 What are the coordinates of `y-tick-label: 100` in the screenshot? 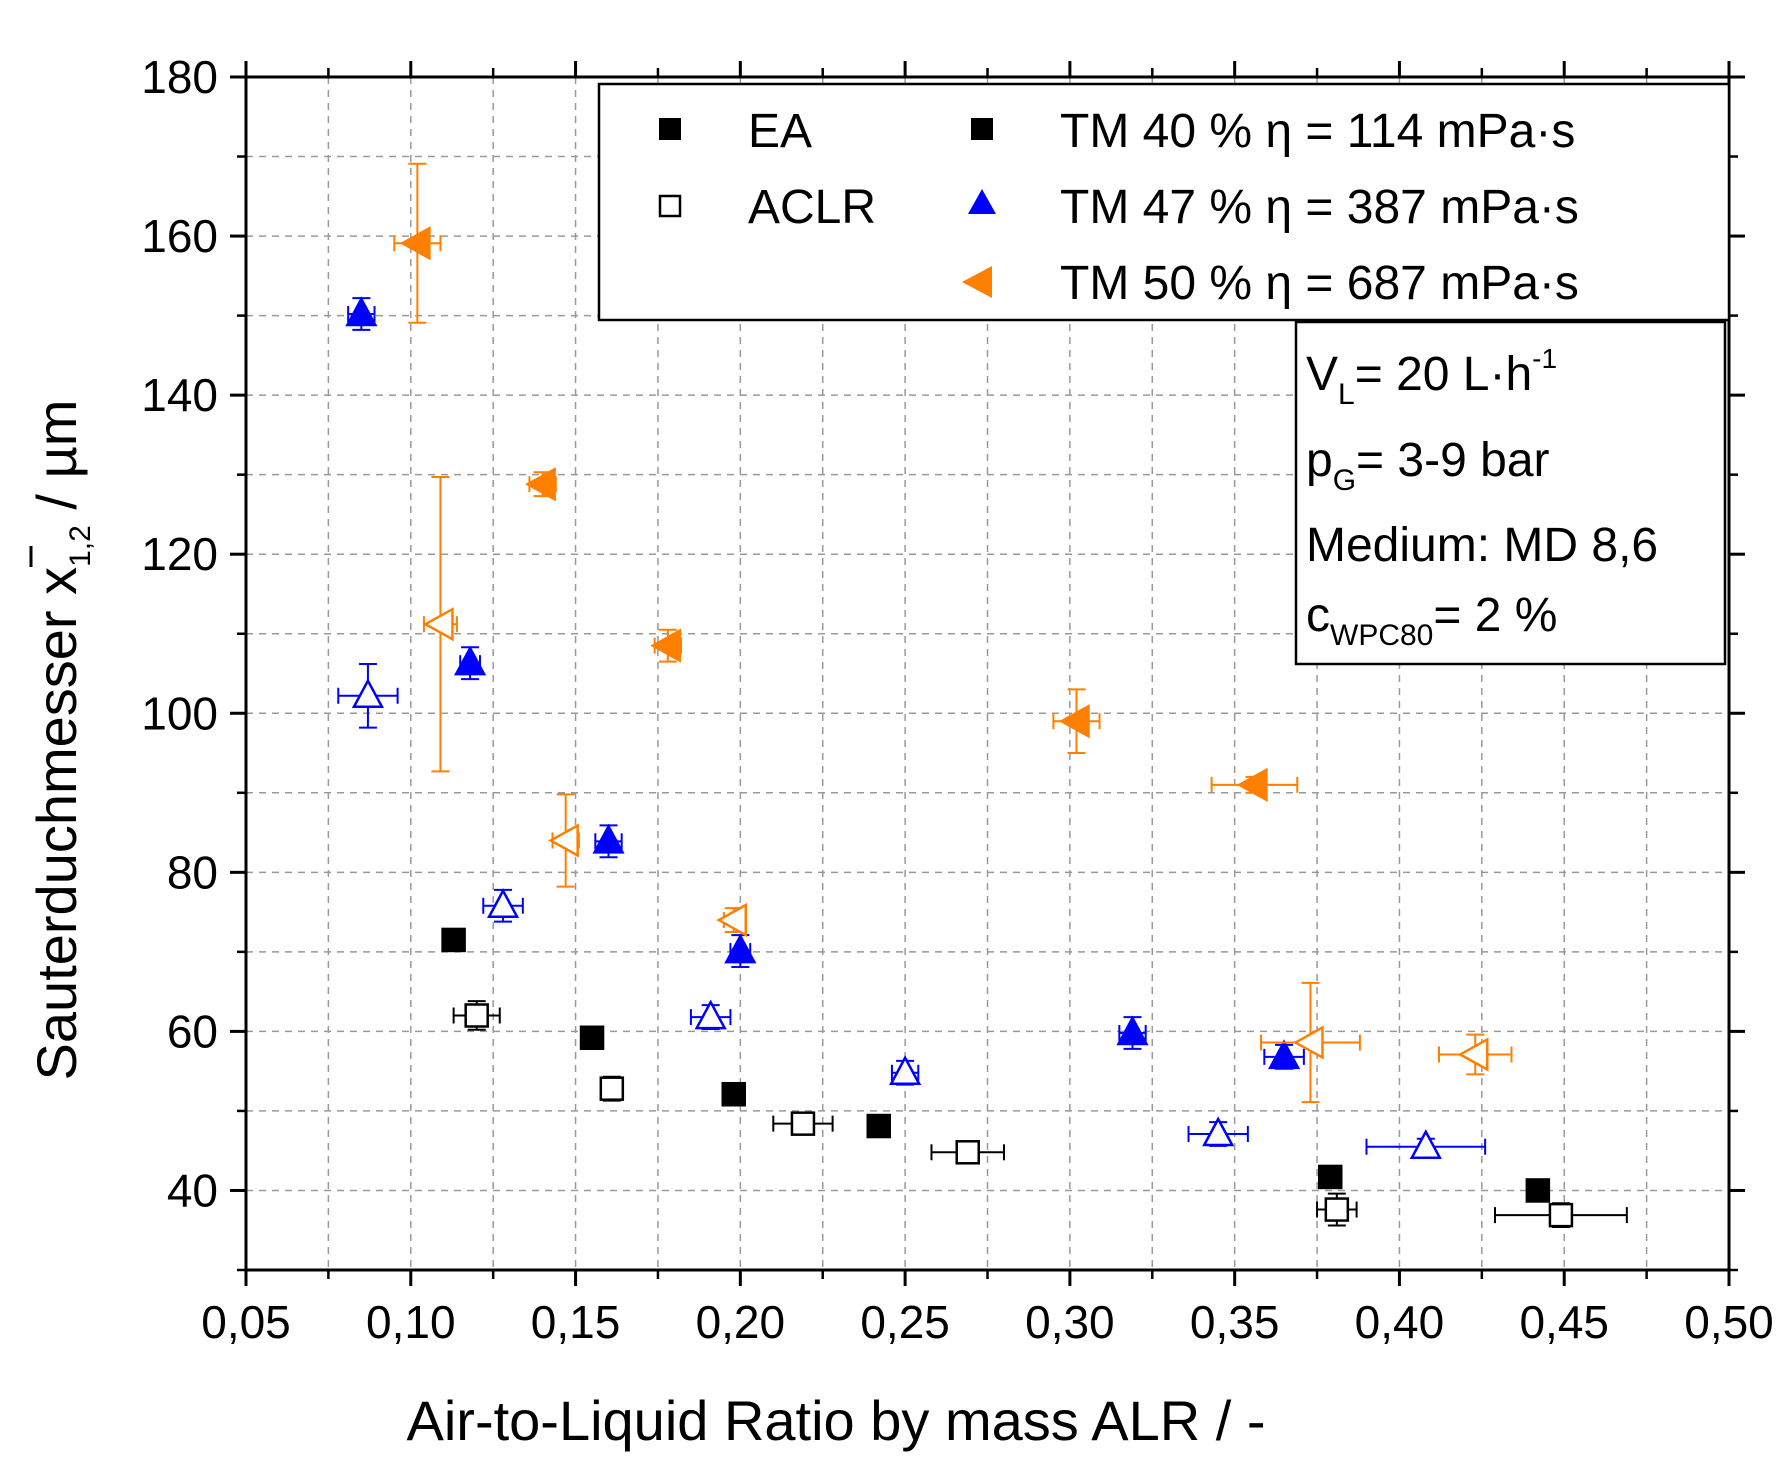 It's located at (179, 713).